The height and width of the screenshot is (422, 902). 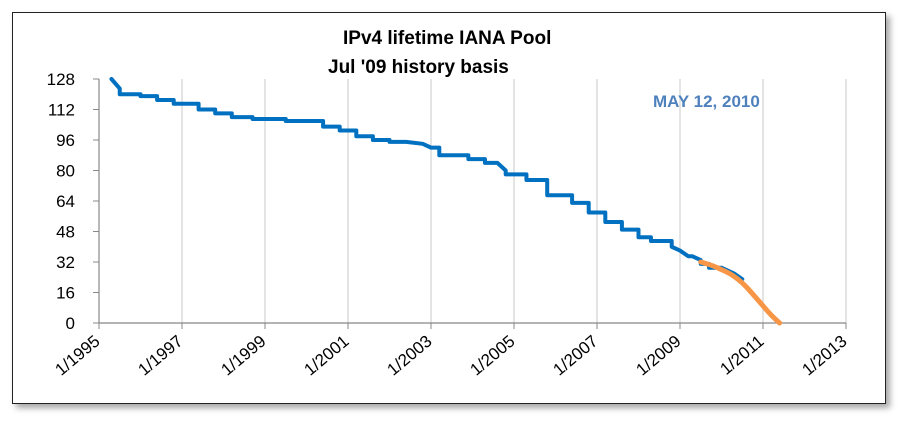 What do you see at coordinates (825, 356) in the screenshot?
I see `x-tick-label: 1/2013` at bounding box center [825, 356].